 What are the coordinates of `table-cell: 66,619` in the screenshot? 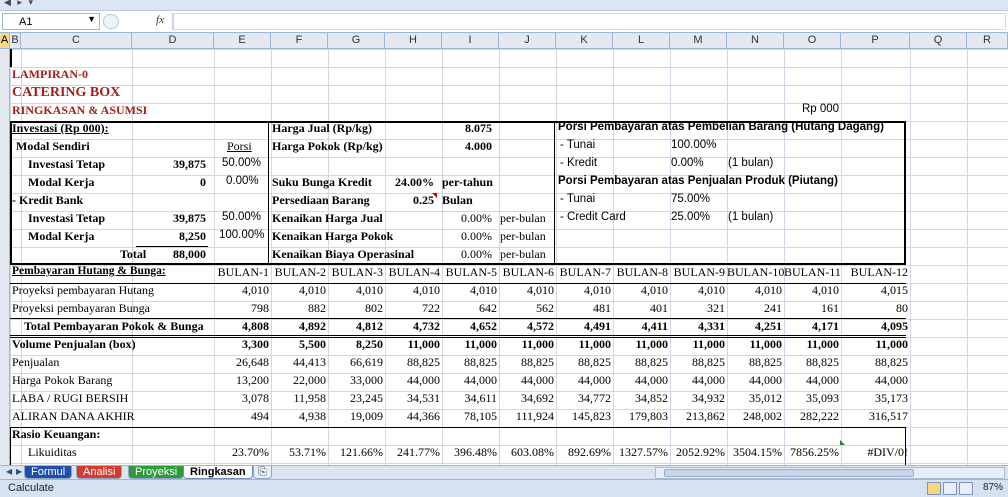 It's located at (366, 362).